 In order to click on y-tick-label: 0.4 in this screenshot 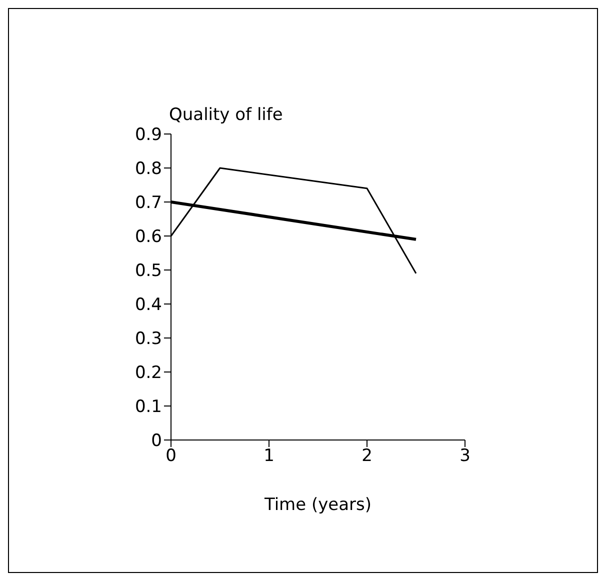, I will do `click(148, 305)`.